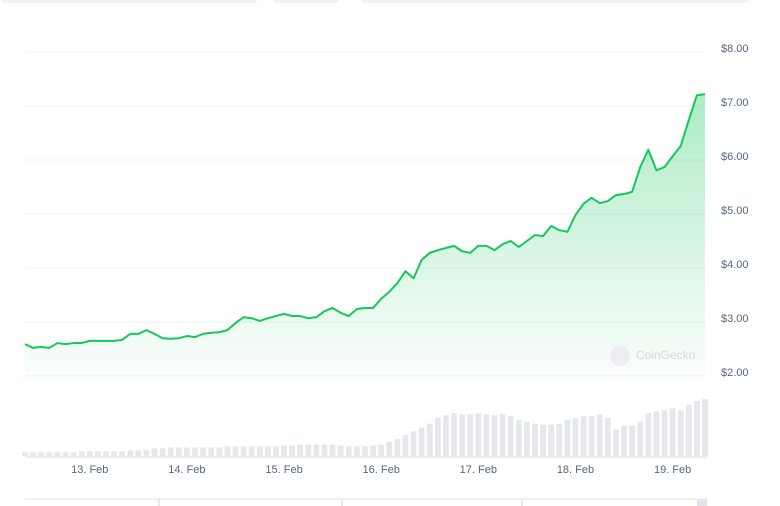  Describe the element at coordinates (735, 103) in the screenshot. I see `y-tick-label: $7.00` at that location.